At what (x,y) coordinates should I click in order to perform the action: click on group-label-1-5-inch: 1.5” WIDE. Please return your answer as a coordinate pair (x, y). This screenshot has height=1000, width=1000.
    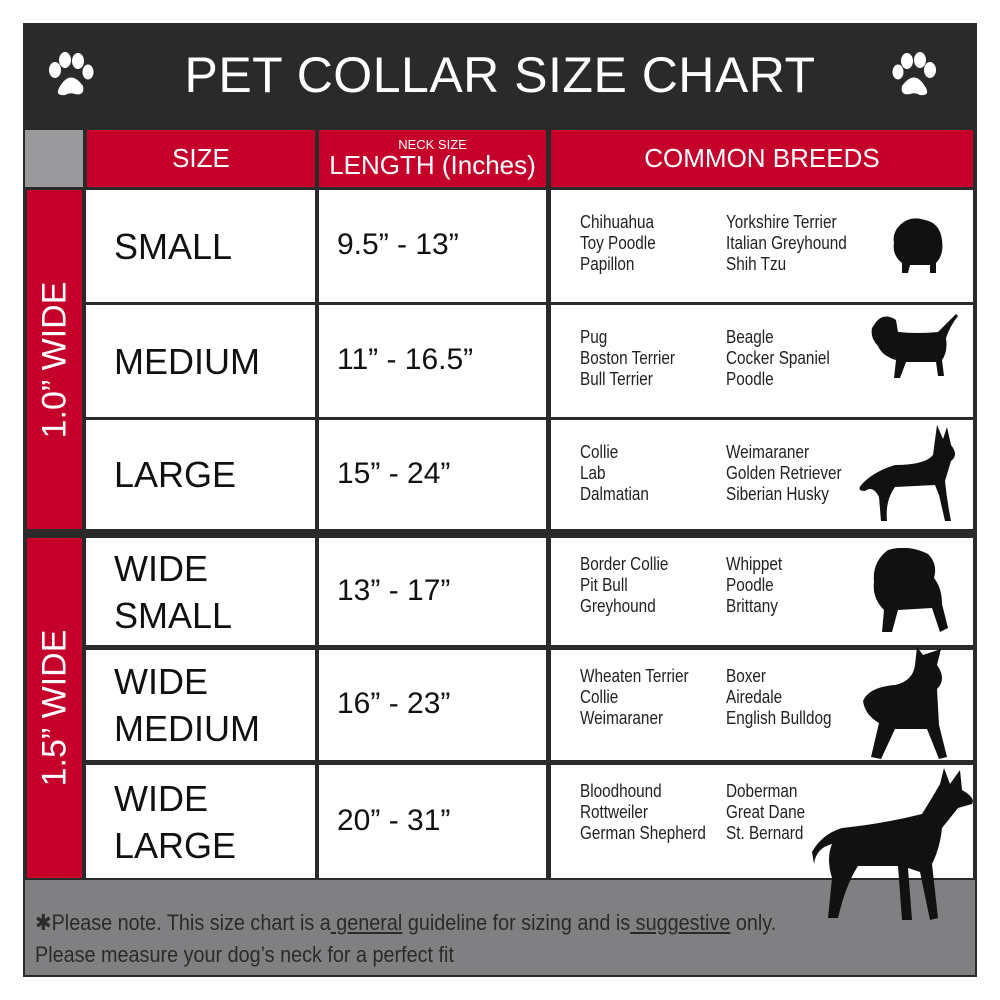
    Looking at the image, I should click on (54, 708).